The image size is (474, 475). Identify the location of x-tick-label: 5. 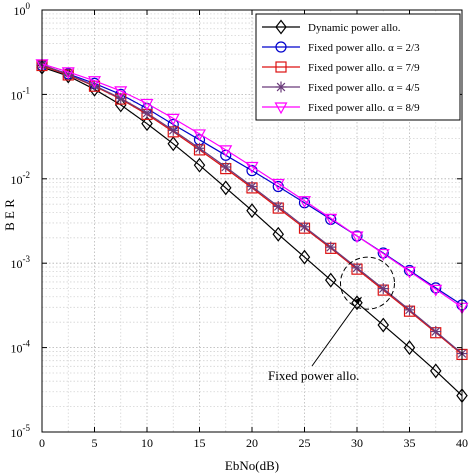
(95, 443).